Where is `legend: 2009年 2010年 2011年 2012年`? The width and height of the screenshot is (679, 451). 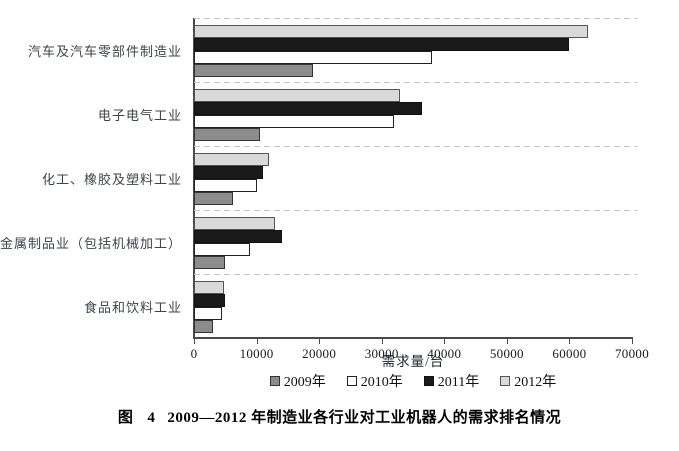
legend: 2009年 2010年 2011年 2012年 is located at coordinates (413, 381).